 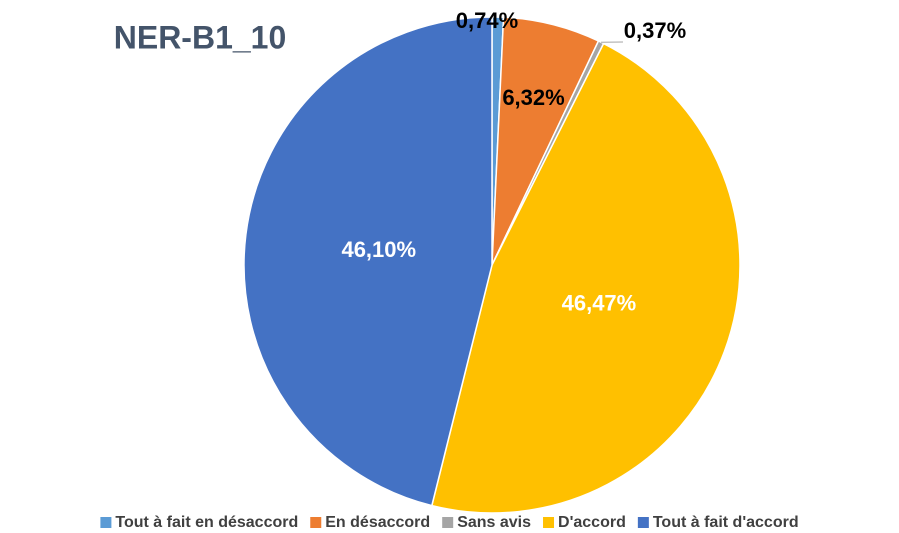 What do you see at coordinates (726, 522) in the screenshot?
I see `legend-label: Tout à fait d'accord` at bounding box center [726, 522].